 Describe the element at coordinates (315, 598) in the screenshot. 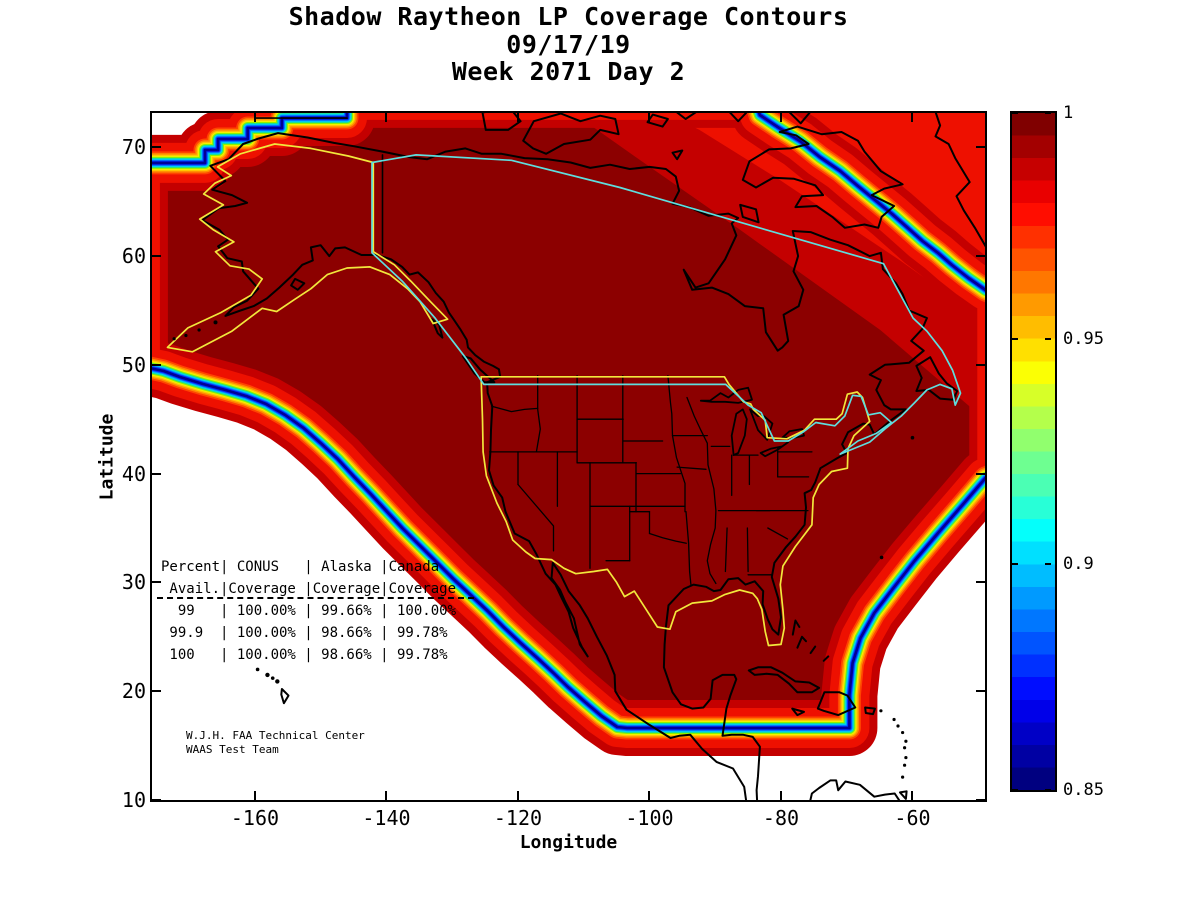

I see `coverage-table-divider` at that location.